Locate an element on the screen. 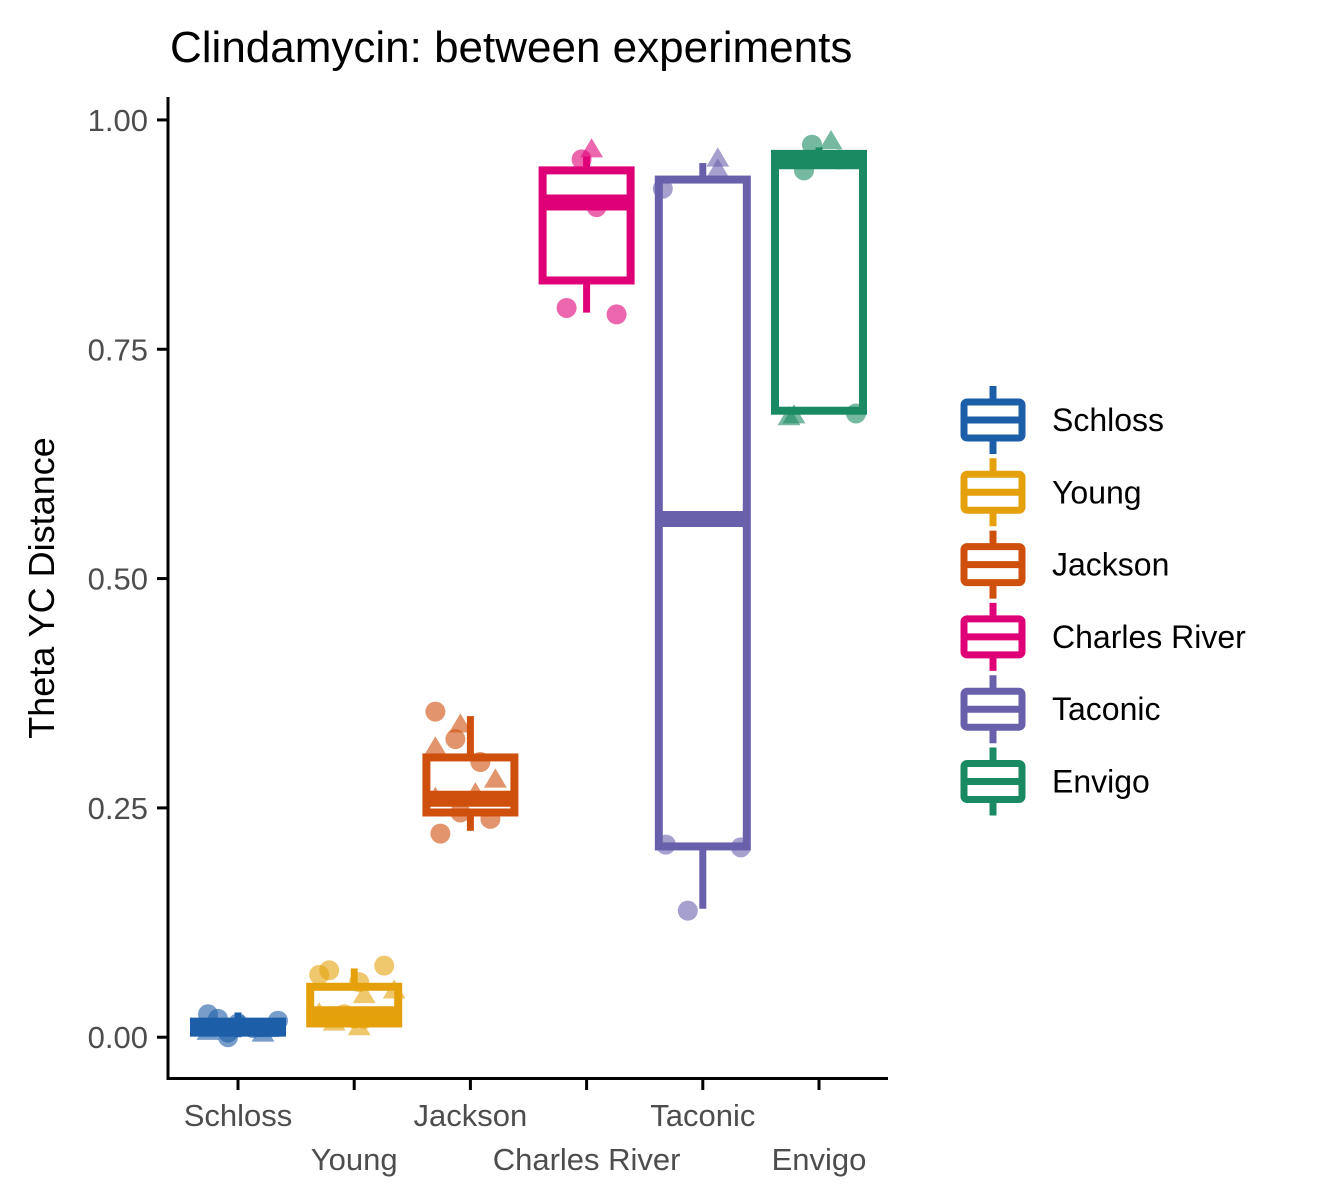 This screenshot has height=1200, width=1320. x-tick-label: Envigo is located at coordinates (819, 1159).